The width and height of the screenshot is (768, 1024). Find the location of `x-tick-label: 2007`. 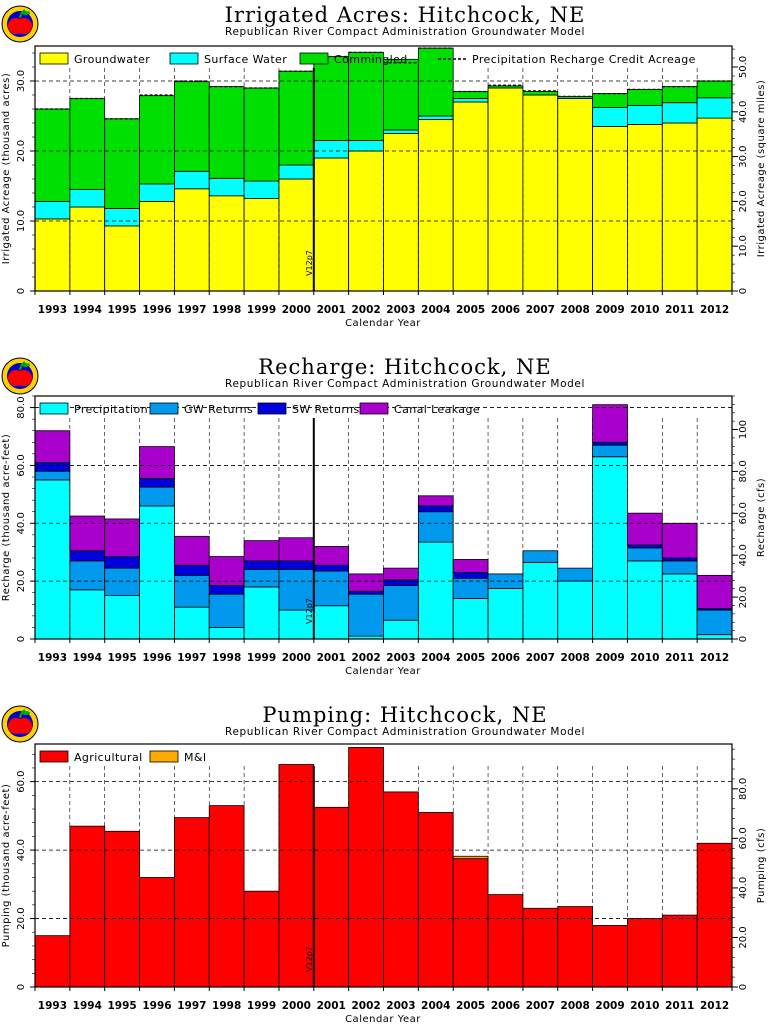

x-tick-label: 2007 is located at coordinates (540, 658).